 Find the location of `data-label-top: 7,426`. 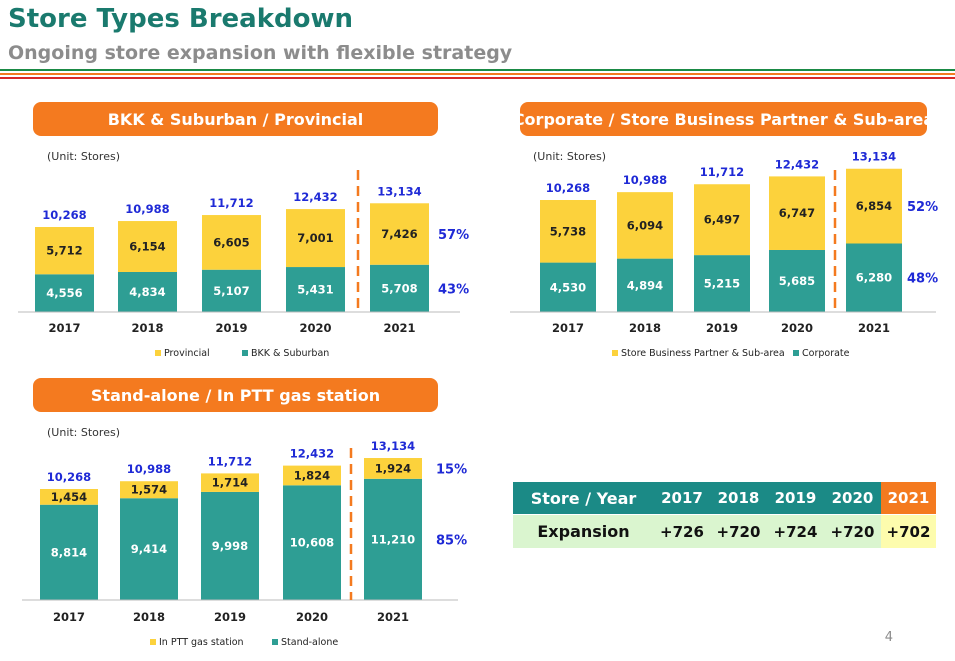

data-label-top: 7,426 is located at coordinates (399, 234).